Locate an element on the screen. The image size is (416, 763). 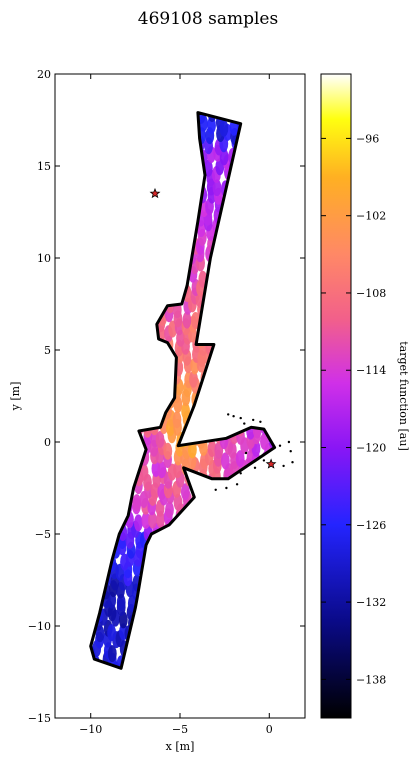
colorbar-label: target function [au] is located at coordinates (403, 395).